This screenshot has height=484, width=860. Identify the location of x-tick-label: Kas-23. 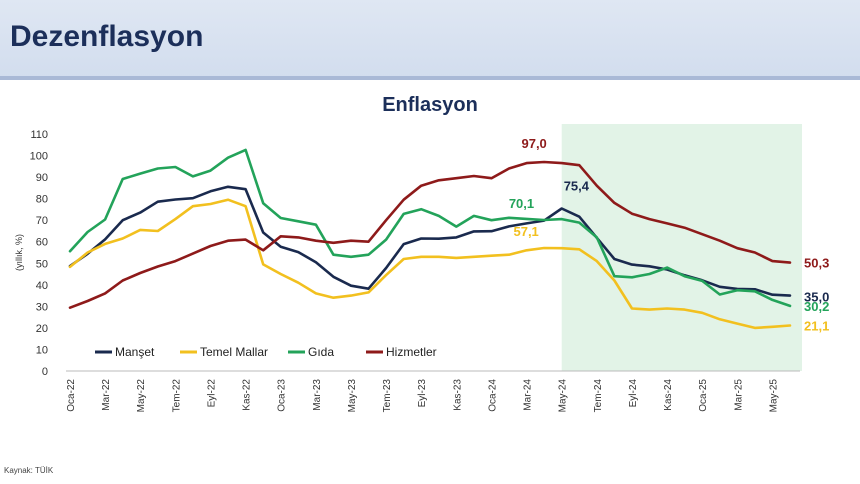
(457, 395).